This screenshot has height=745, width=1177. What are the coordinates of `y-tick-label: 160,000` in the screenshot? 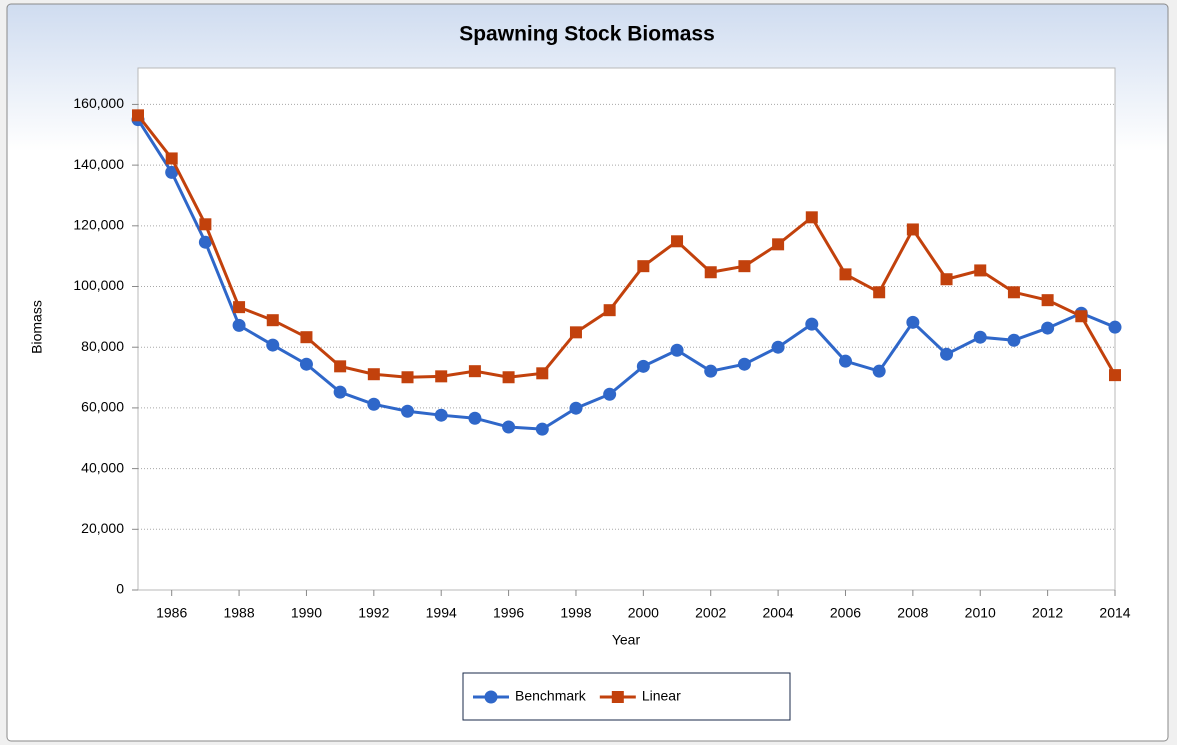 It's located at (98, 103).